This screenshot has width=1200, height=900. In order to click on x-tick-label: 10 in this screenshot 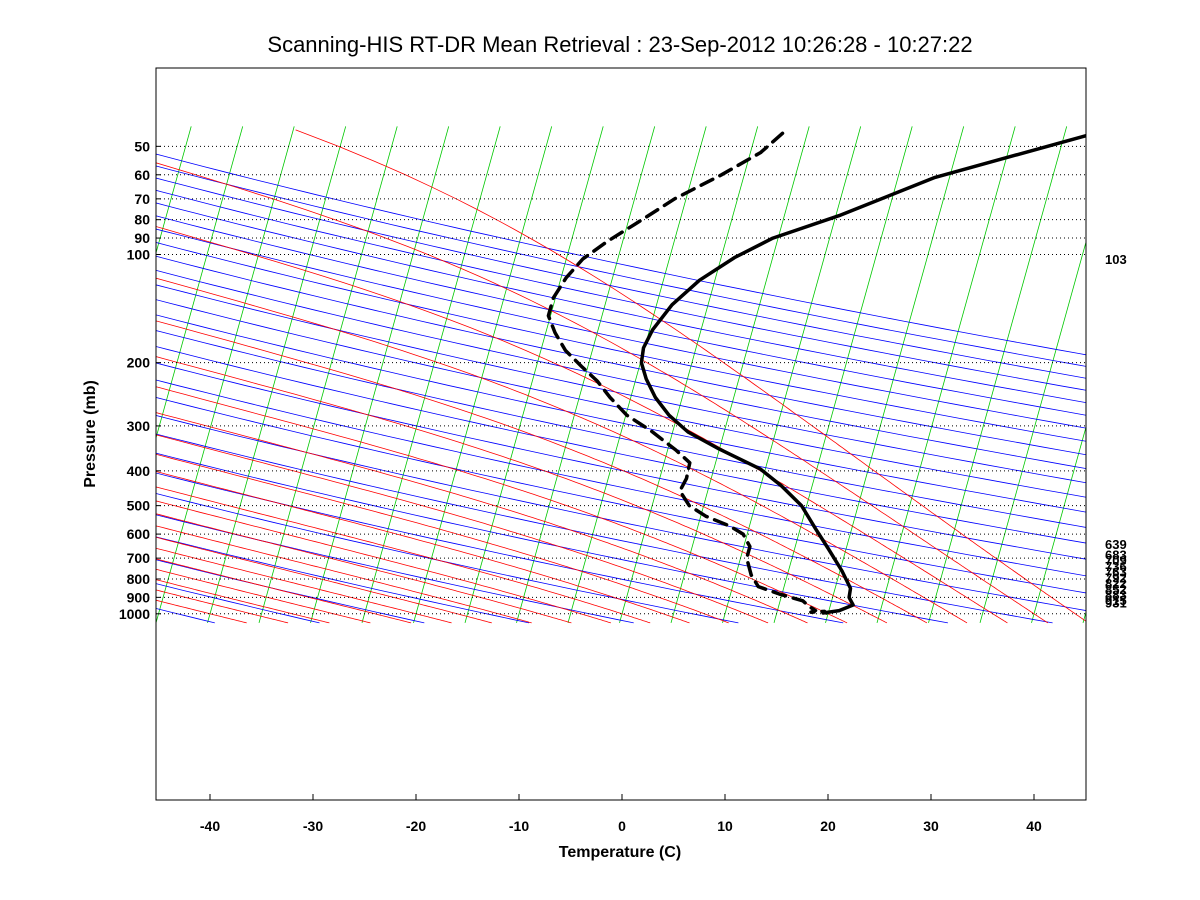, I will do `click(725, 826)`.